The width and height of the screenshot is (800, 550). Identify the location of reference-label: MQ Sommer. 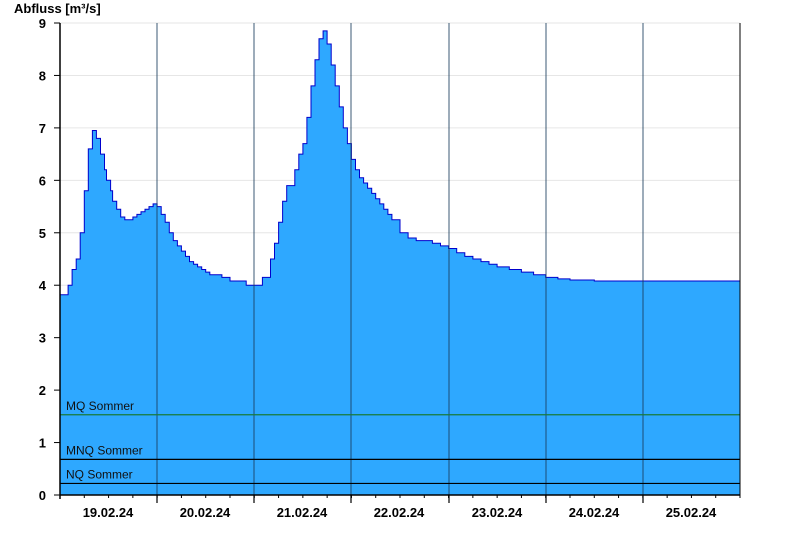
(100, 406).